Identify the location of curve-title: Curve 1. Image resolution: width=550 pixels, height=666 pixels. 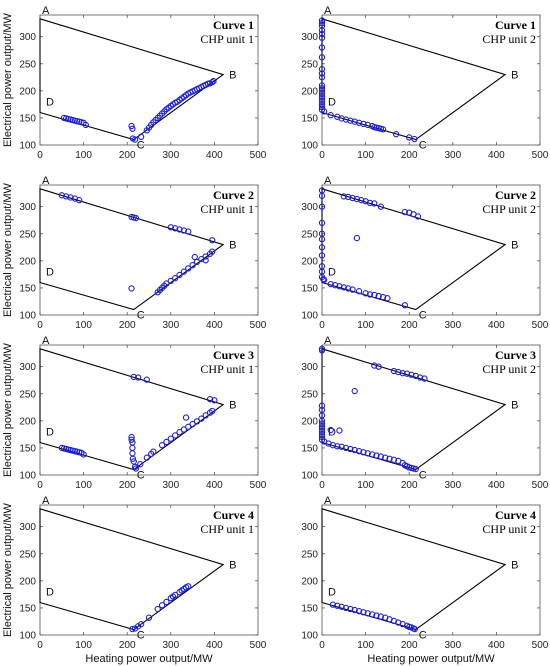
(233, 25).